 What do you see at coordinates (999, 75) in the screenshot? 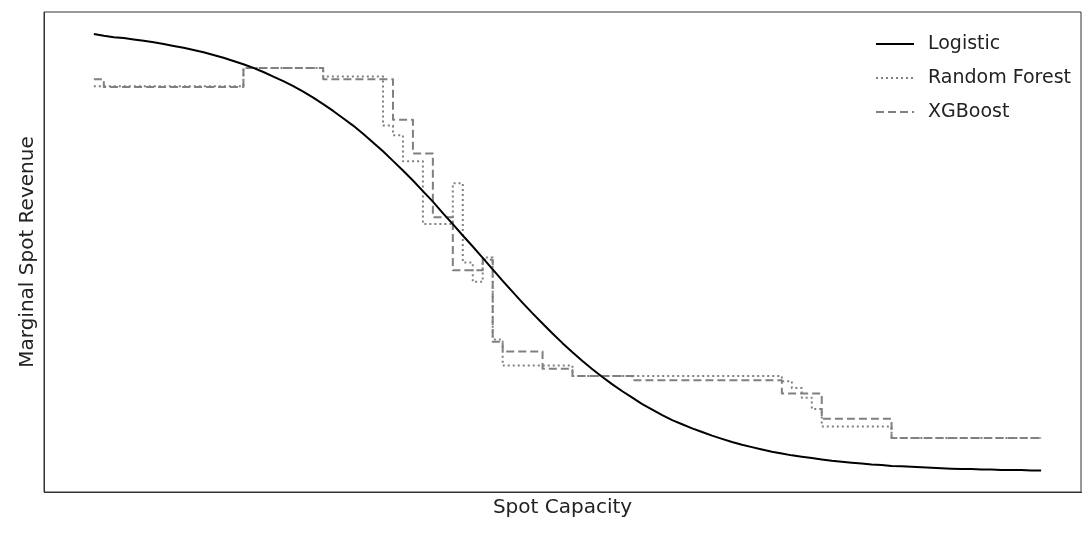
I see `legend-label: Random Forest` at bounding box center [999, 75].